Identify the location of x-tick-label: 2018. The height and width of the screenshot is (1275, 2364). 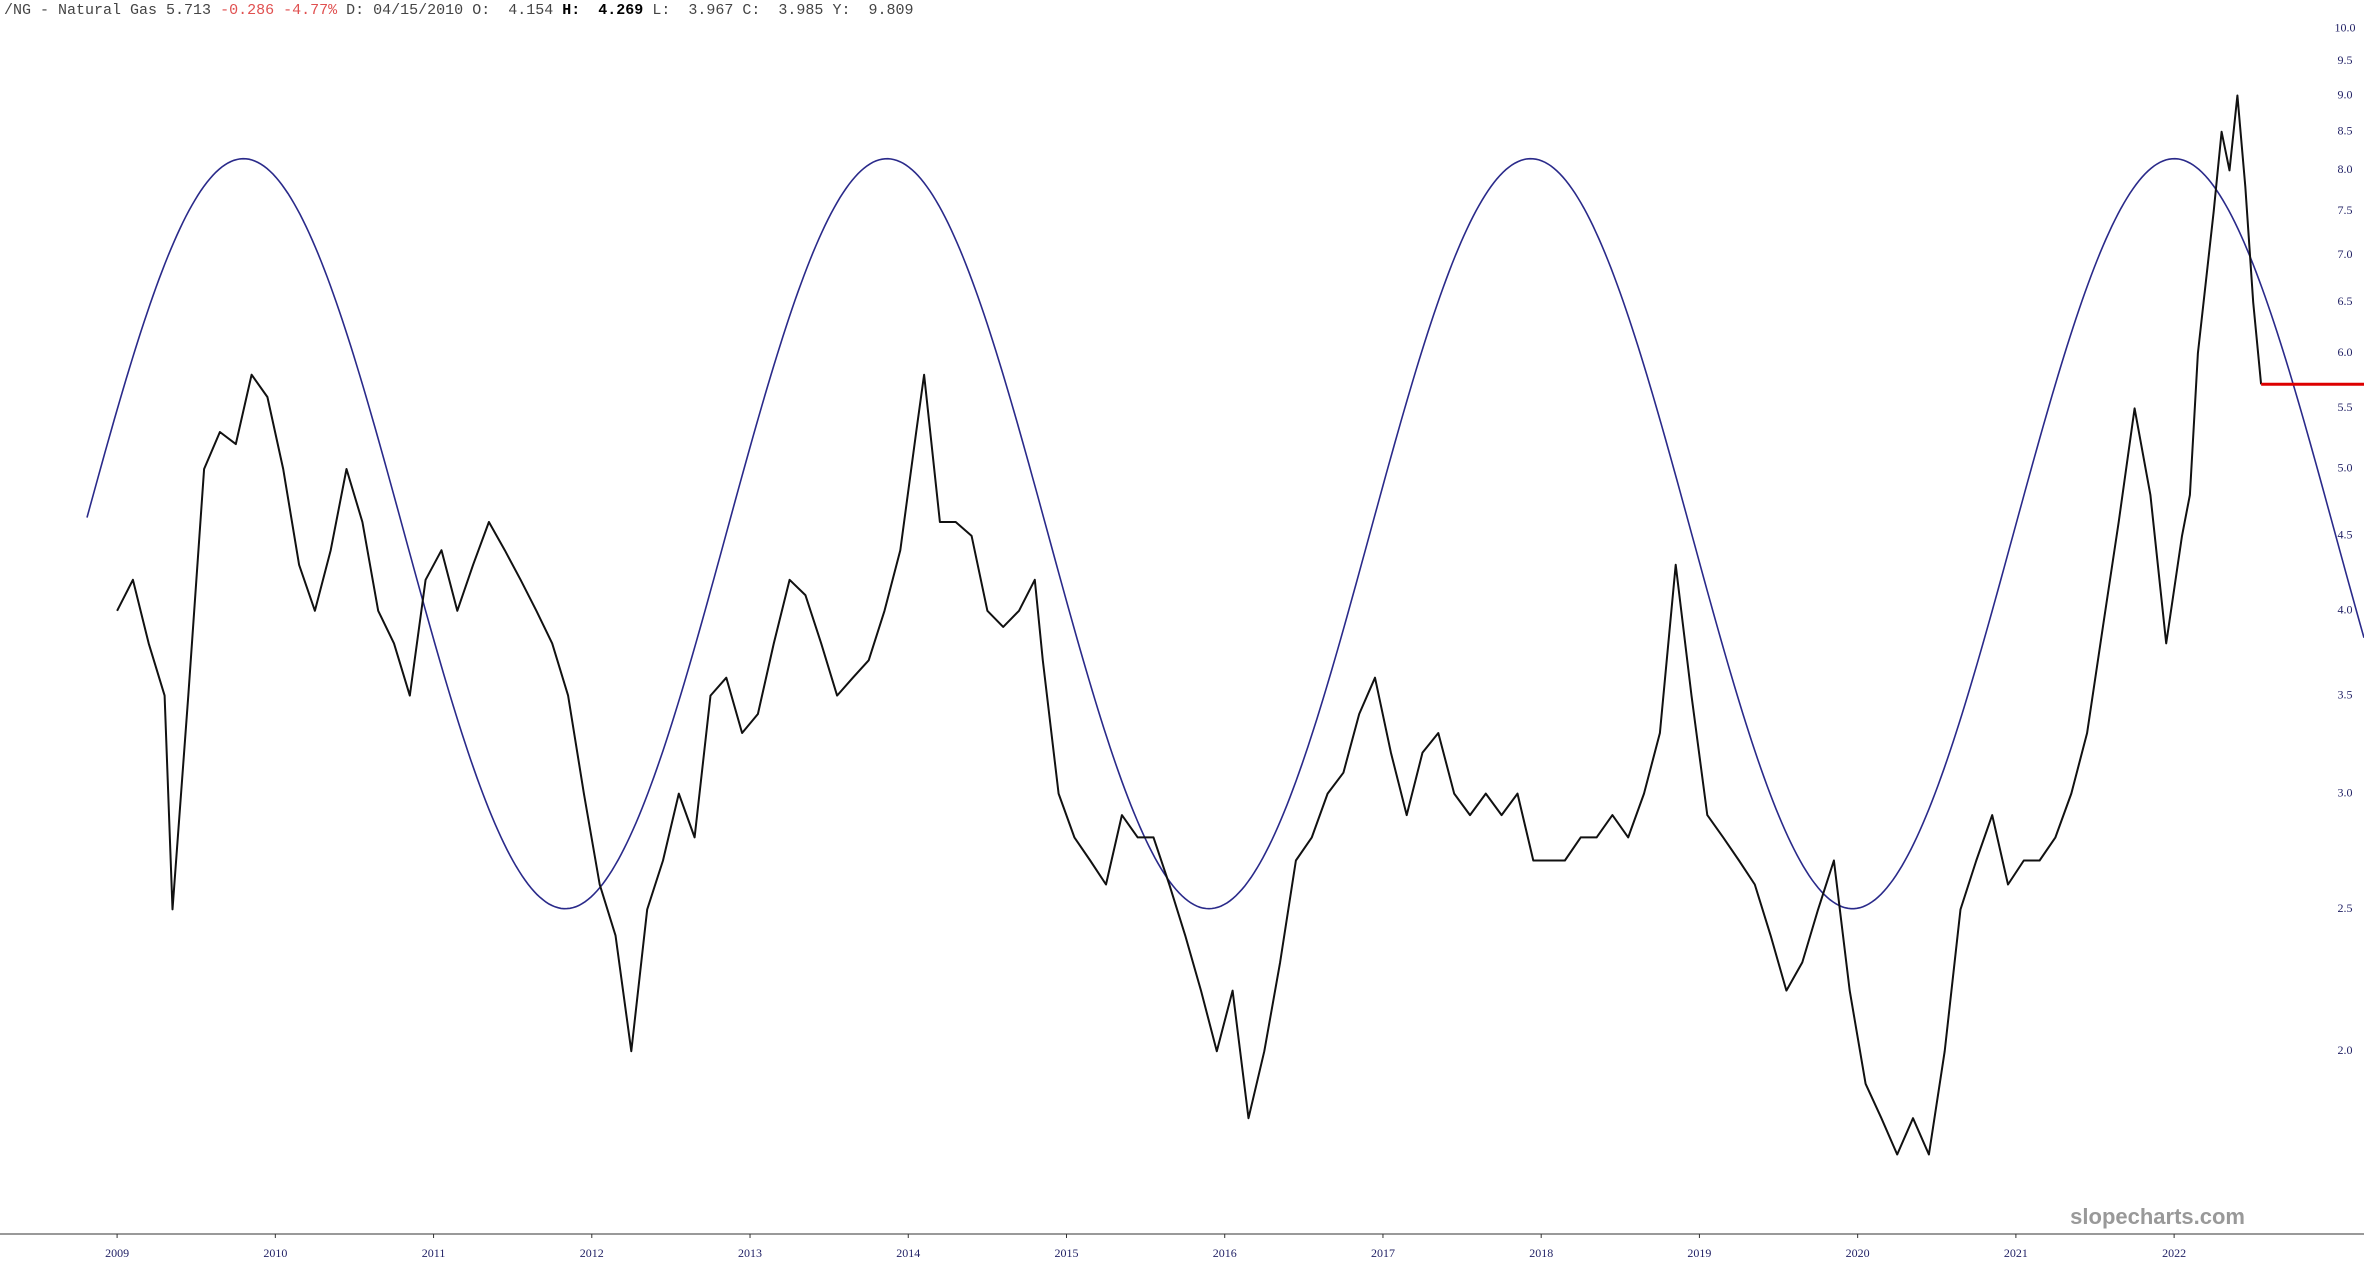
(1541, 1253).